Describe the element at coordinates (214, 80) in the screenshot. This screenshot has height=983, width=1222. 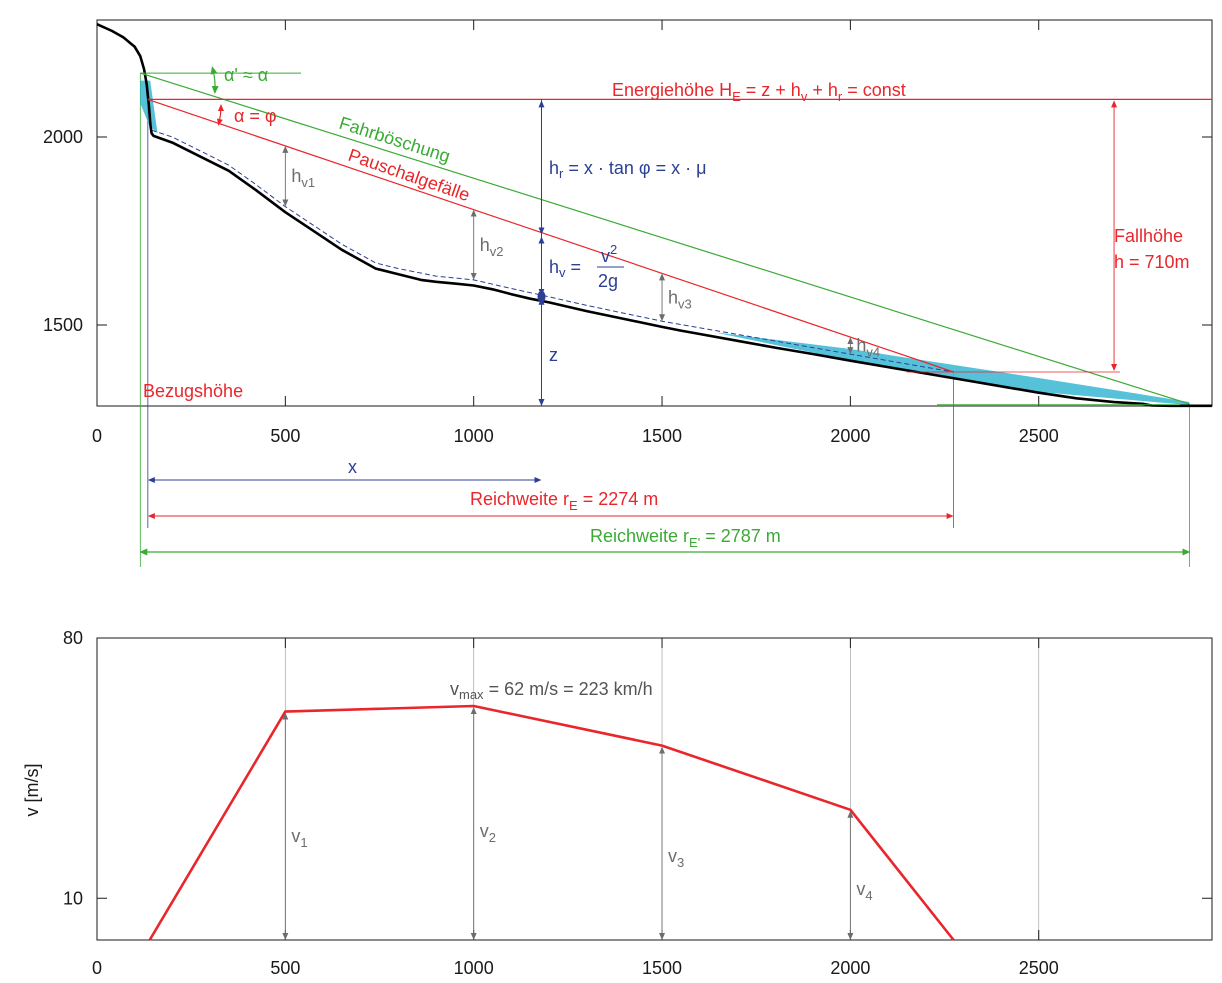
I see `alpha-prime-arc` at that location.